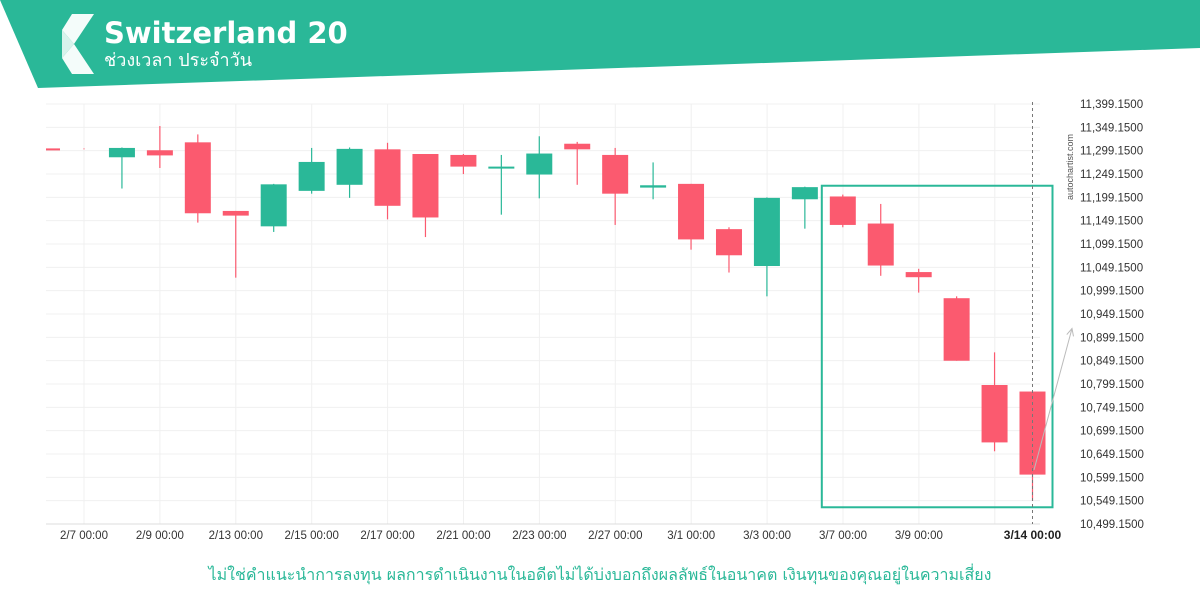  Describe the element at coordinates (160, 536) in the screenshot. I see `x-tick-label: 2/9 00:00` at that location.